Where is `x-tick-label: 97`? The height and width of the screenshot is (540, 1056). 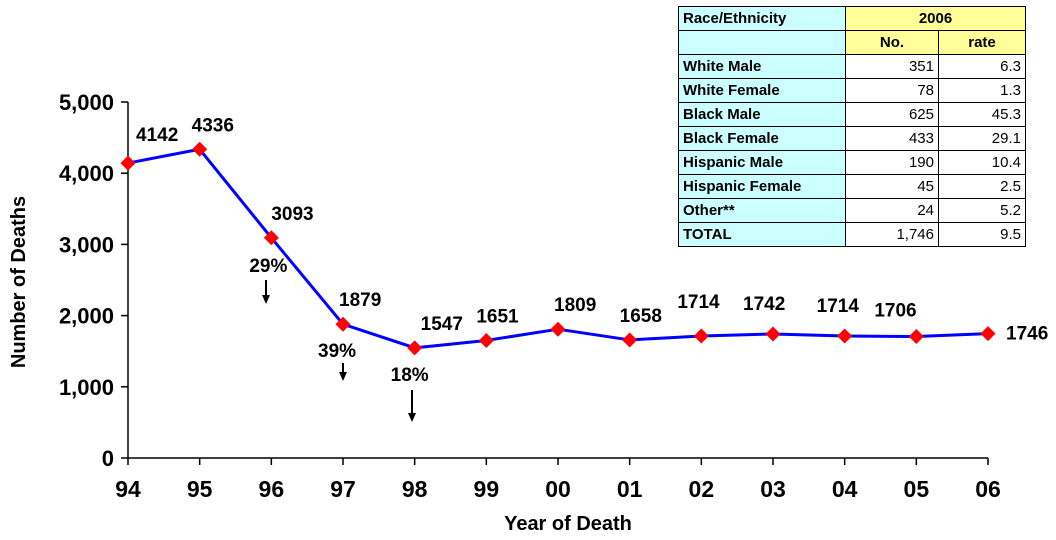
x-tick-label: 97 is located at coordinates (343, 489).